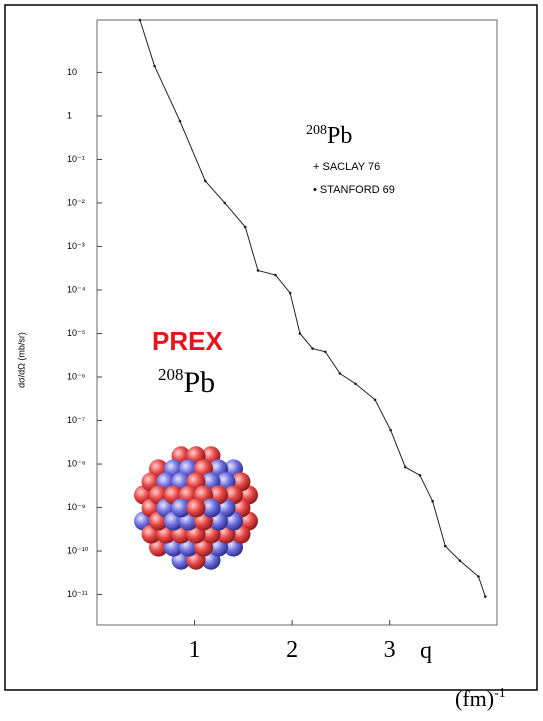 The image size is (543, 721). I want to click on legend-entry: + SACLAY 76, so click(346, 167).